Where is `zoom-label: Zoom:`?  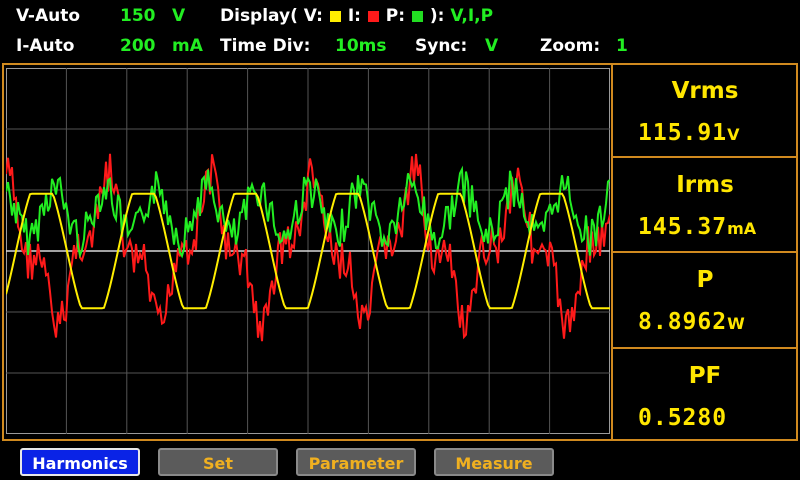 zoom-label: Zoom: is located at coordinates (570, 46).